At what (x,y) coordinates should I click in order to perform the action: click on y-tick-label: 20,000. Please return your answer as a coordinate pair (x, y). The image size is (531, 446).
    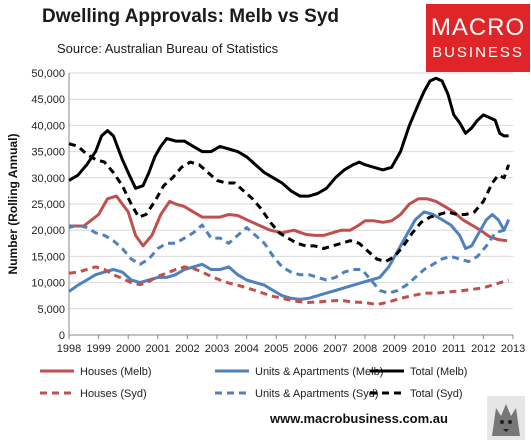
    Looking at the image, I should click on (48, 231).